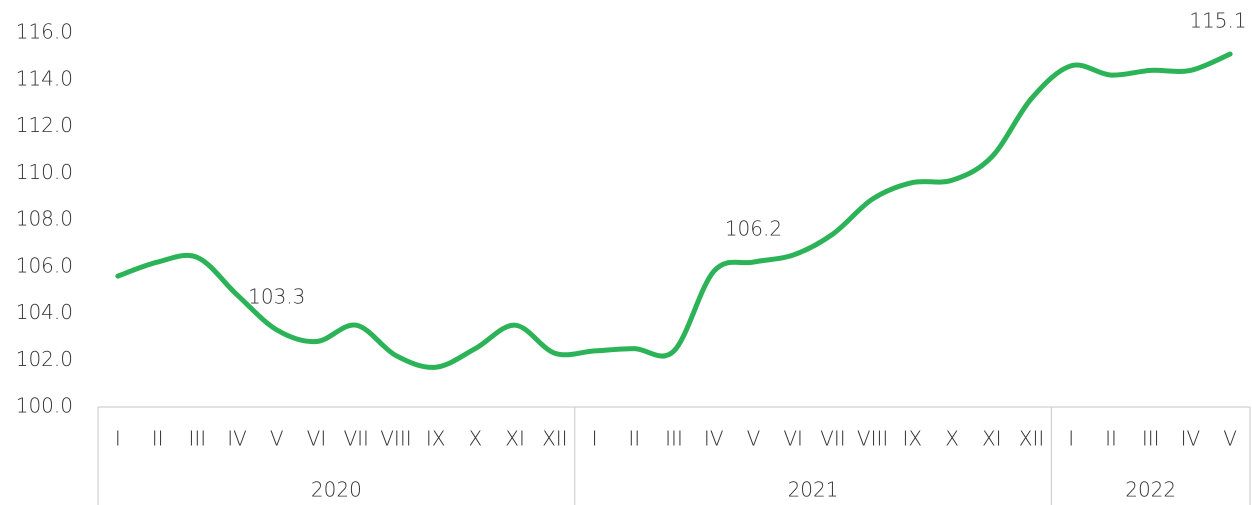  I want to click on y-tick-label: 100.0, so click(44, 406).